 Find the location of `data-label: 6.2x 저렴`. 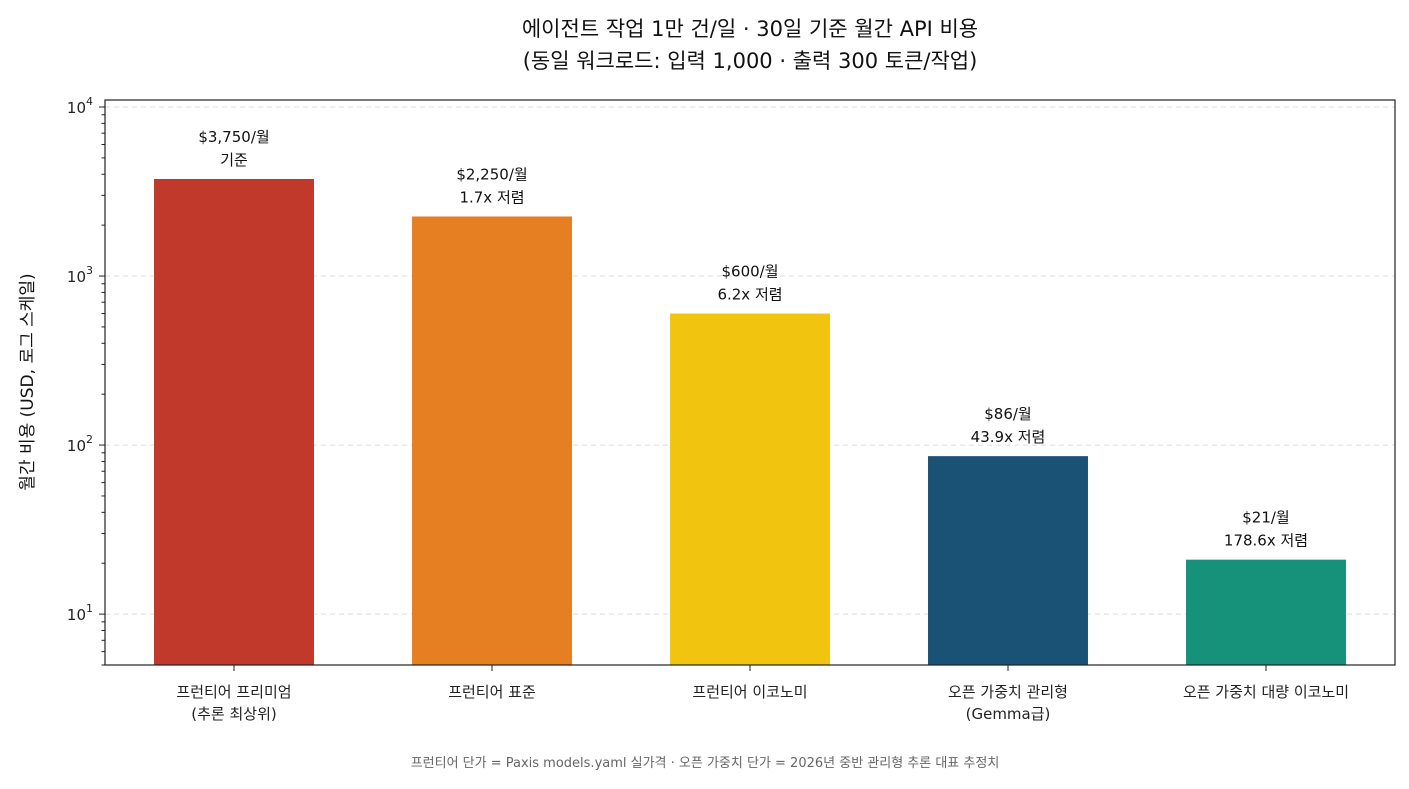

data-label: 6.2x 저렴 is located at coordinates (749, 295).